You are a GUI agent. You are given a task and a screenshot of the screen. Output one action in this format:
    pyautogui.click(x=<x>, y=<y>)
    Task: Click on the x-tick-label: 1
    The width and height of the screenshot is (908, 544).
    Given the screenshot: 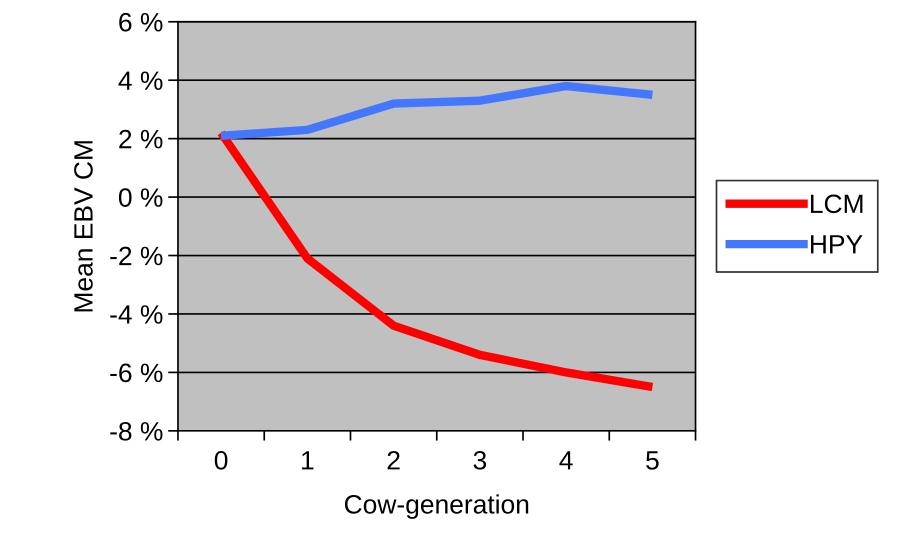 What is the action you would take?
    pyautogui.click(x=308, y=460)
    